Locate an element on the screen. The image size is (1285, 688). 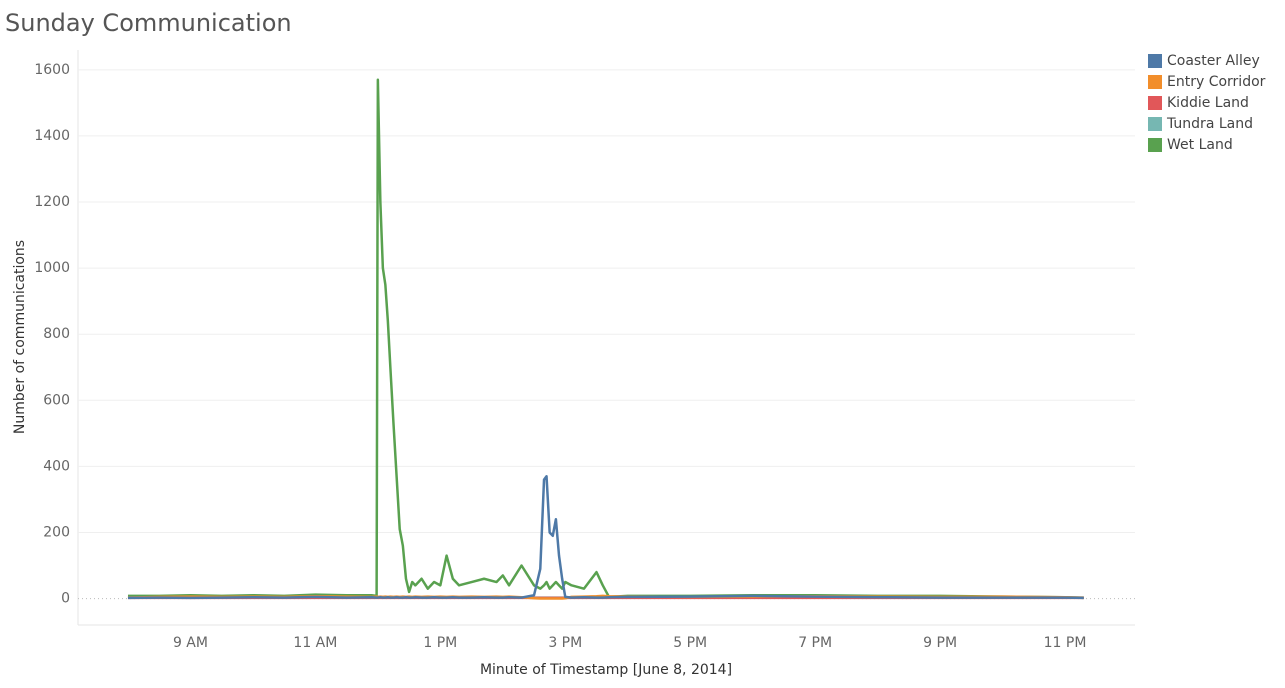
x-tick-label: 3 PM is located at coordinates (565, 643).